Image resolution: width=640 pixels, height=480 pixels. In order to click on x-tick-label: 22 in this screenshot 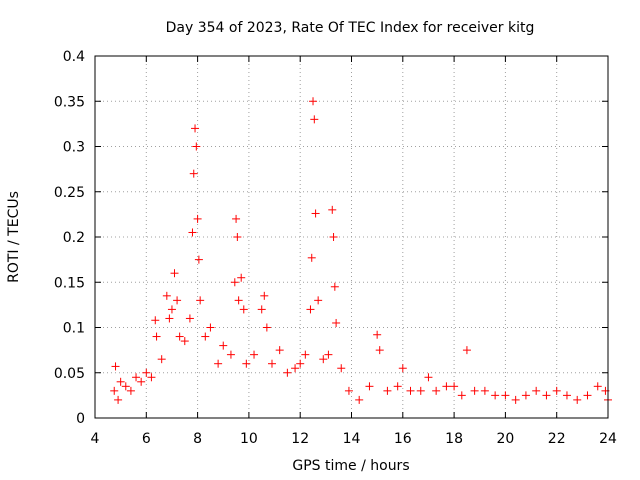, I will do `click(557, 439)`.